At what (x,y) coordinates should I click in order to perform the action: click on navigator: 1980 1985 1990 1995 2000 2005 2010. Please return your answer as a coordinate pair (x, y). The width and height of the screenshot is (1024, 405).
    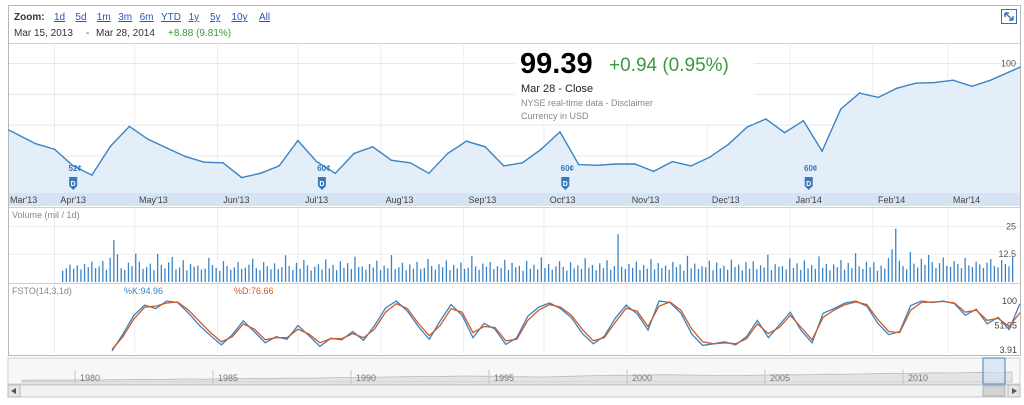
    Looking at the image, I should click on (514, 371).